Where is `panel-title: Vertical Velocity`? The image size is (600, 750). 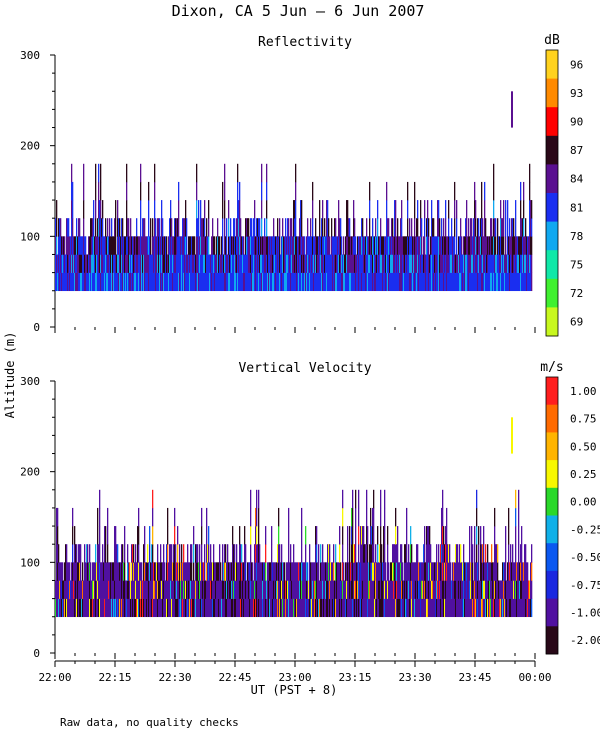 panel-title: Vertical Velocity is located at coordinates (304, 368).